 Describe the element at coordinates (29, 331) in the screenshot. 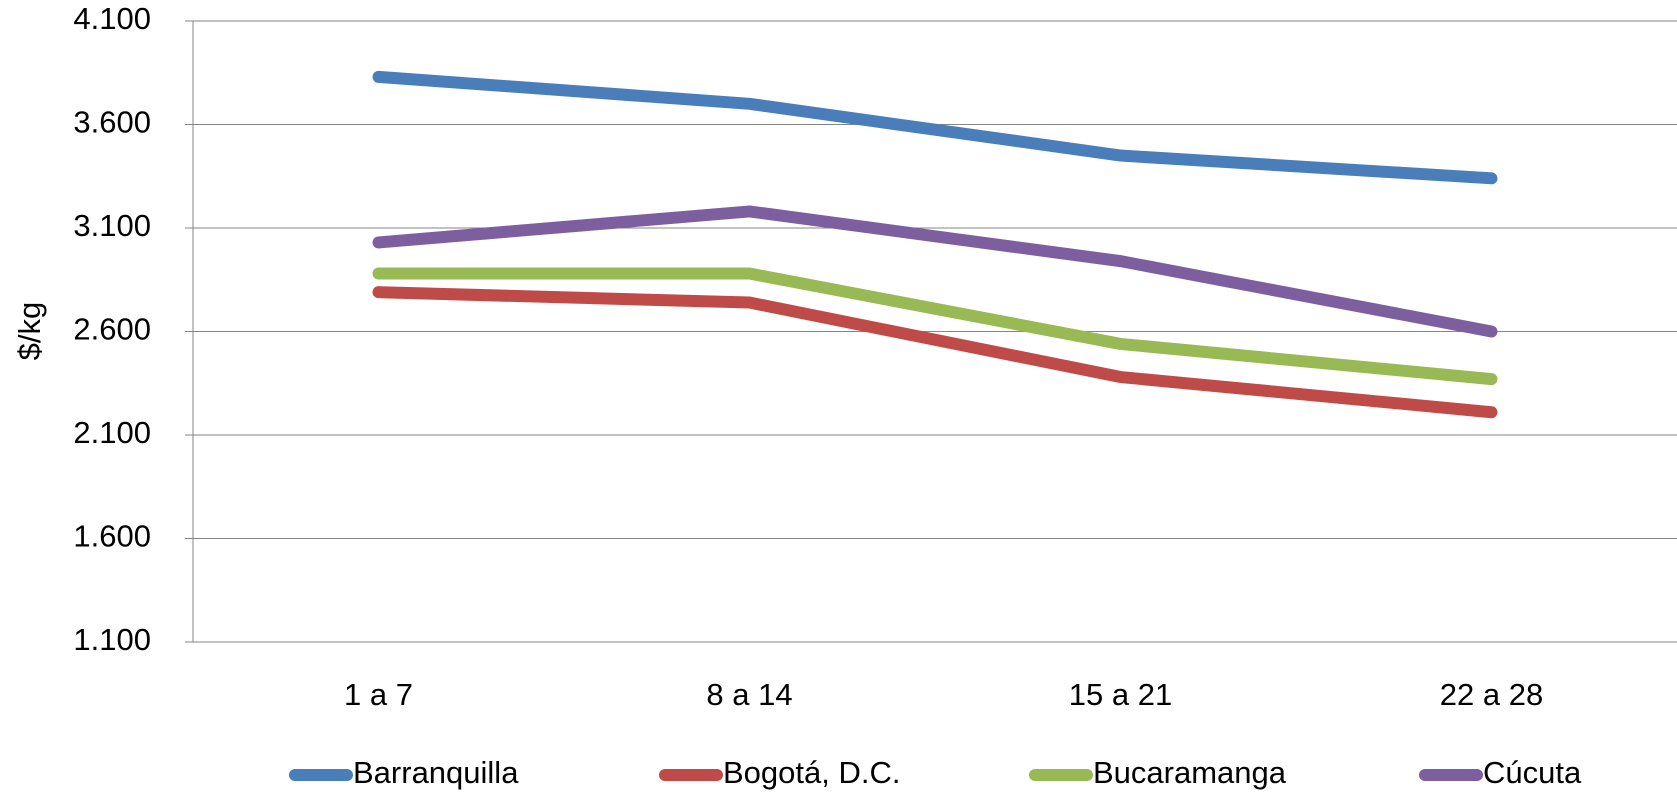

I see `y-axis-label: $/kg` at that location.